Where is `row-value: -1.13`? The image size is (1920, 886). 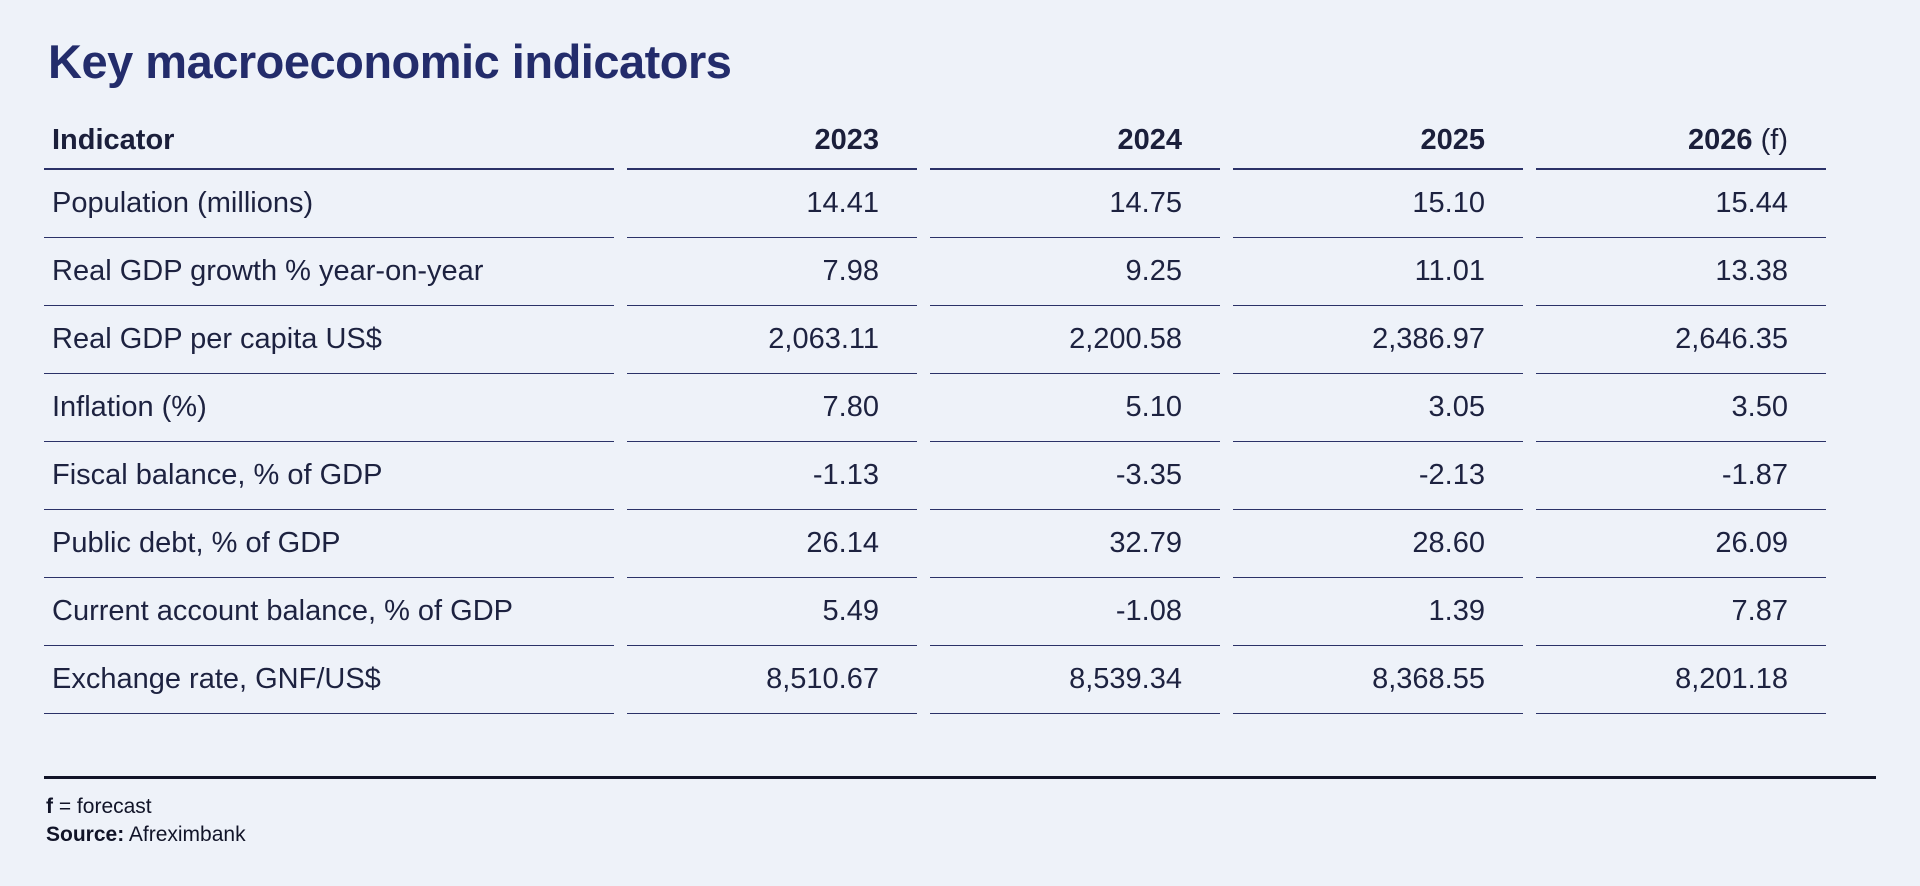
row-value: -1.13 is located at coordinates (772, 476).